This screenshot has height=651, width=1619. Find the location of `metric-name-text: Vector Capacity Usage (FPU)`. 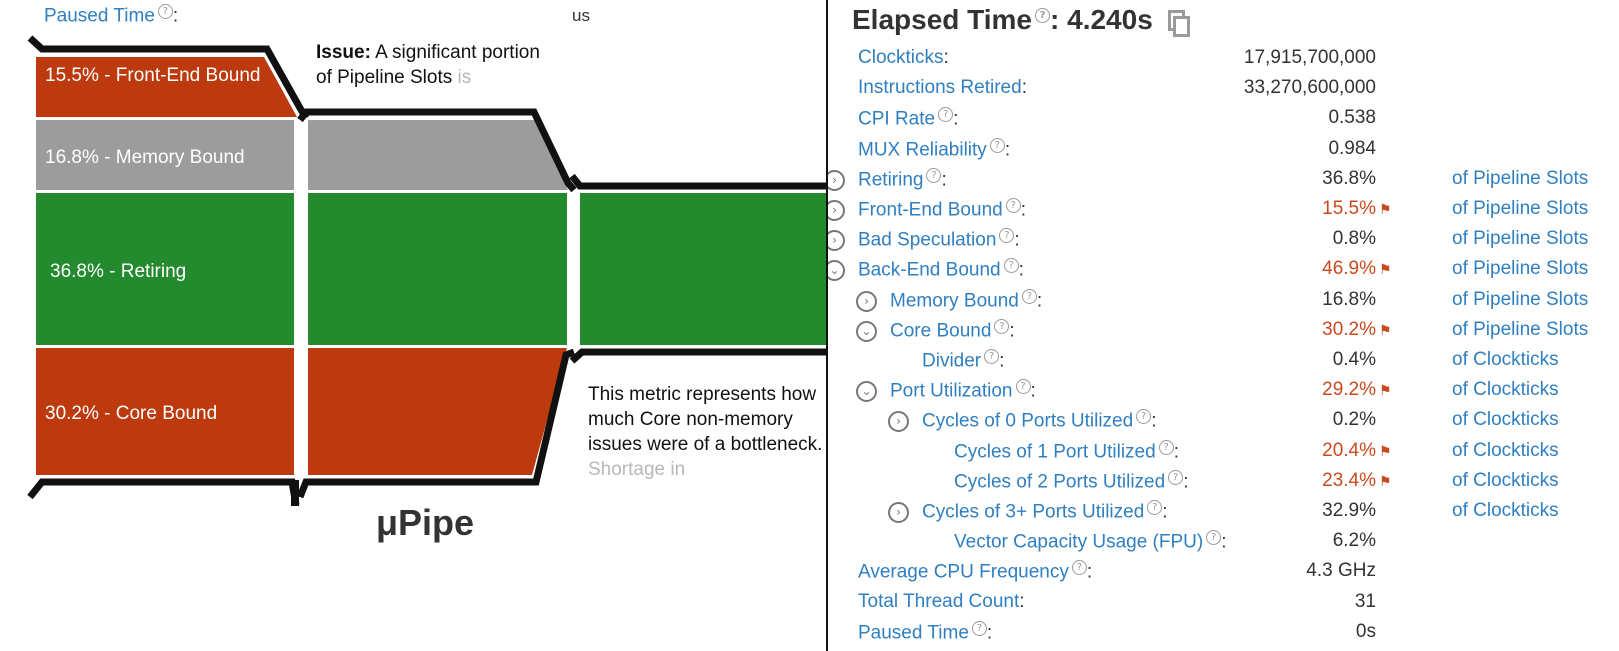

metric-name-text: Vector Capacity Usage (FPU) is located at coordinates (1079, 542).